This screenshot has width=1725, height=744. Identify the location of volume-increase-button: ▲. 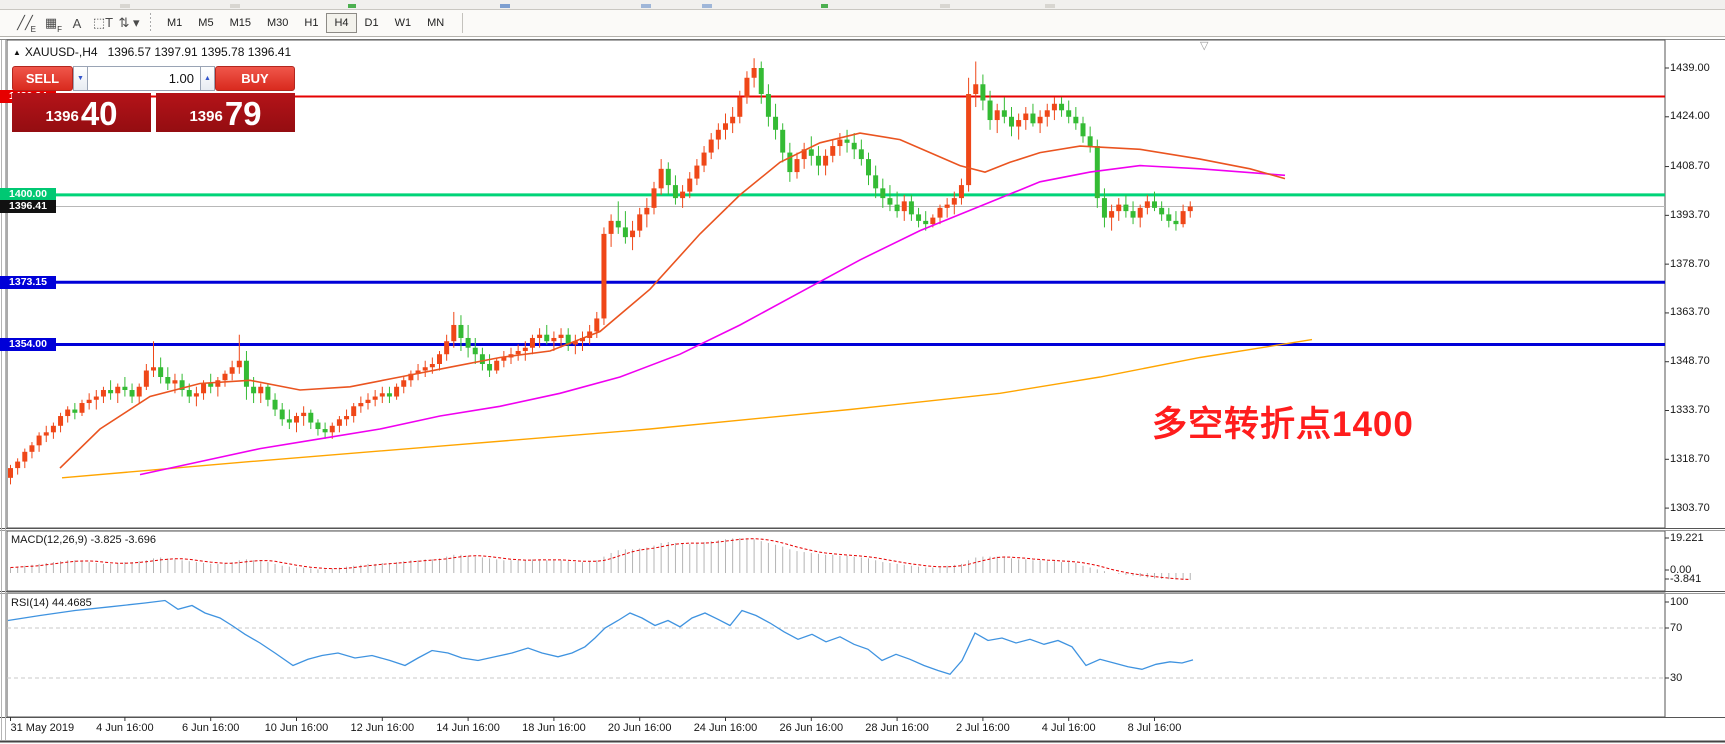
(207, 78).